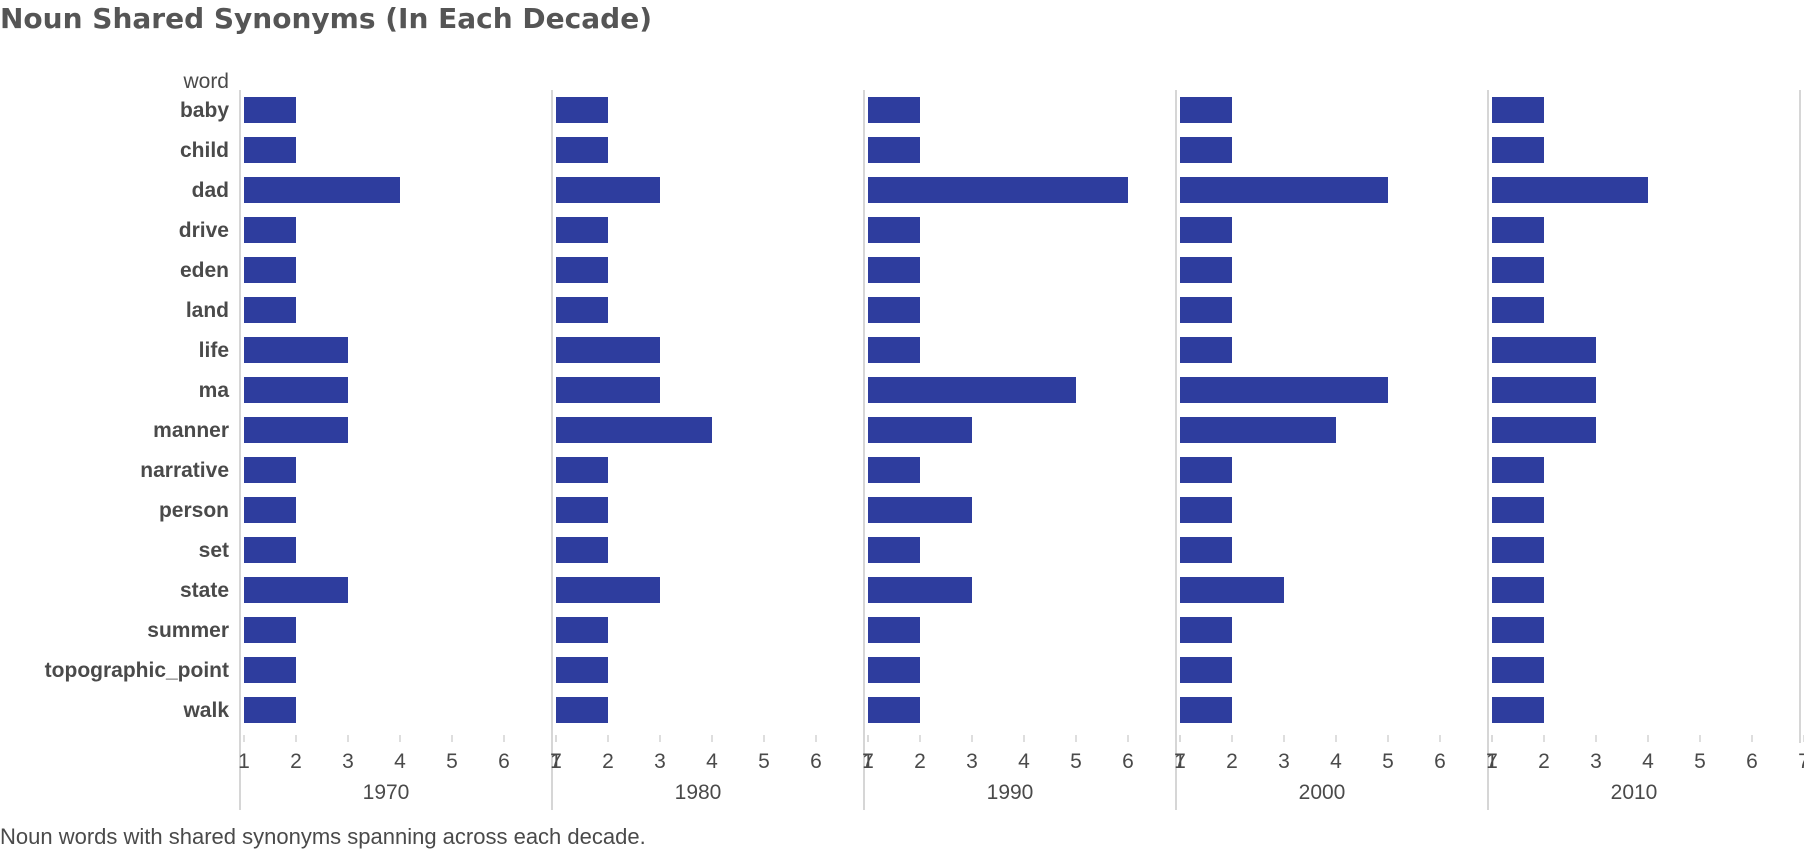  Describe the element at coordinates (608, 590) in the screenshot. I see `bar-1980-state` at that location.